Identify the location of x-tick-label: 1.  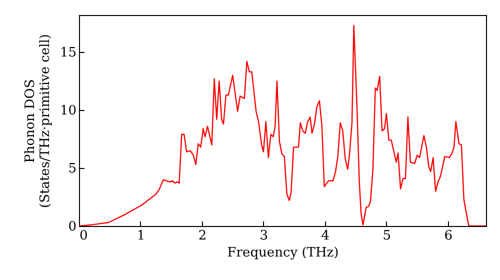
(141, 236).